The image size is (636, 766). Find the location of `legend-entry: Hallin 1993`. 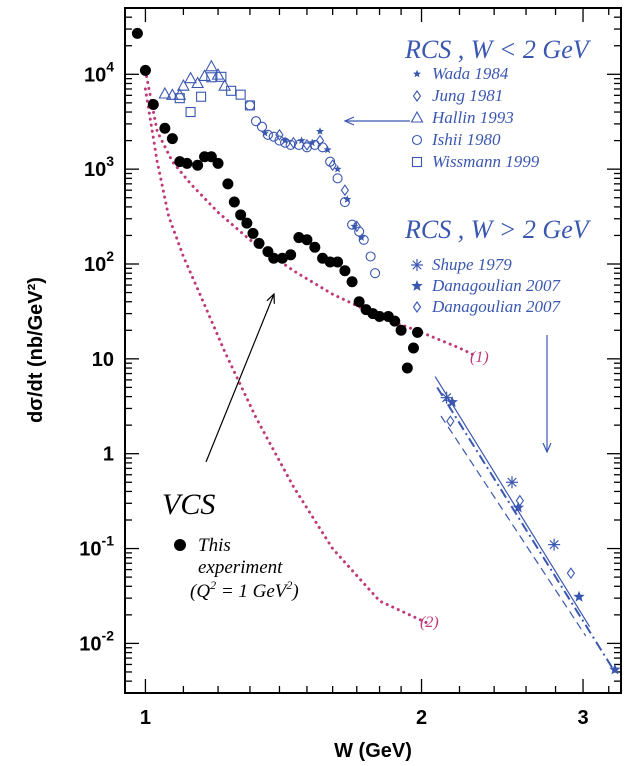

legend-entry: Hallin 1993 is located at coordinates (472, 117).